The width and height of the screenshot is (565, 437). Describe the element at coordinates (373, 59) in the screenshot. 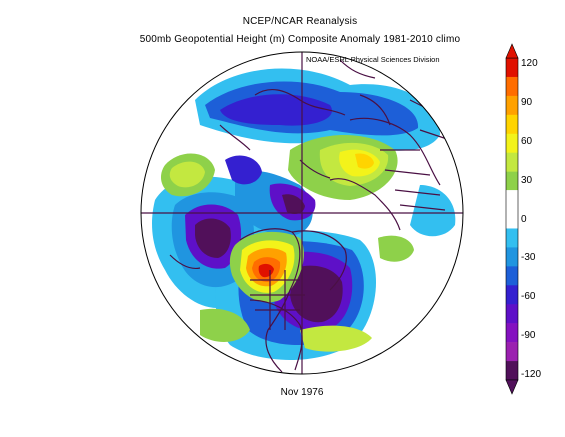

I see `credit-label: NOAA/ESRL Physical Sciences Division` at that location.